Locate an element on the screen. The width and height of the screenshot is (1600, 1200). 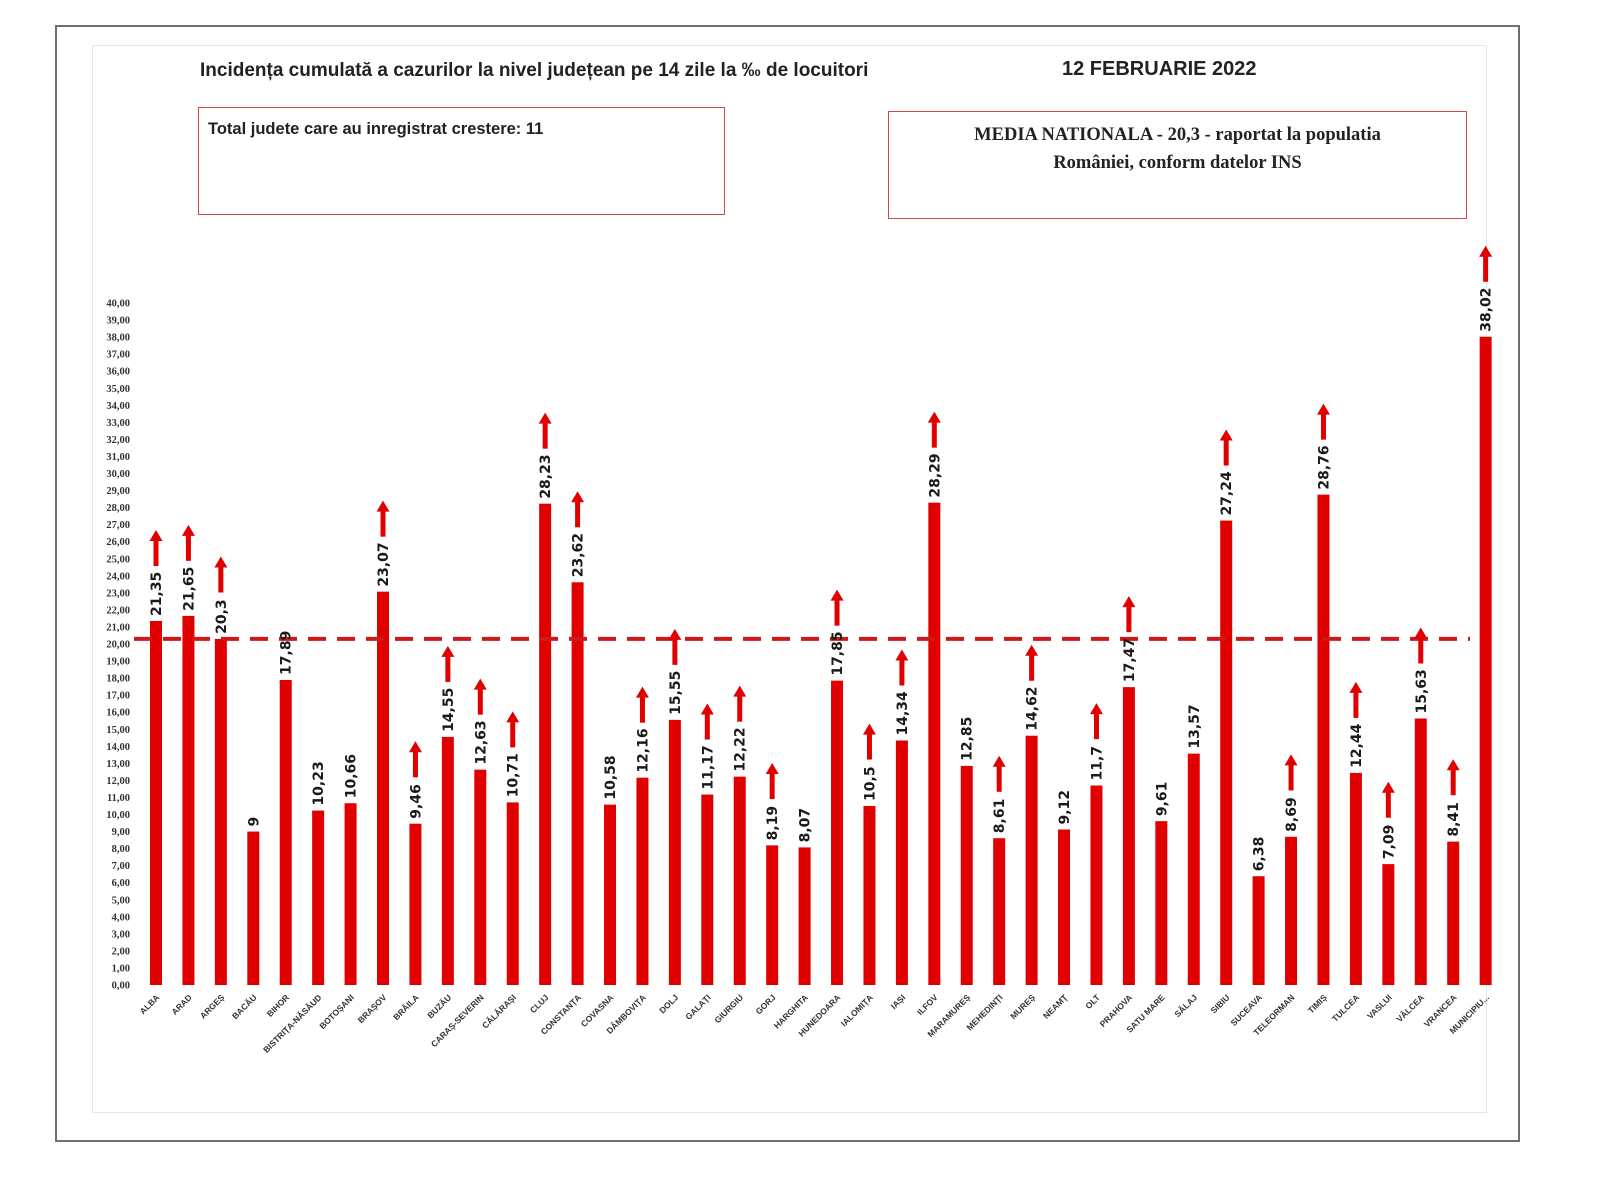
category-label: OLT is located at coordinates (1092, 1001).